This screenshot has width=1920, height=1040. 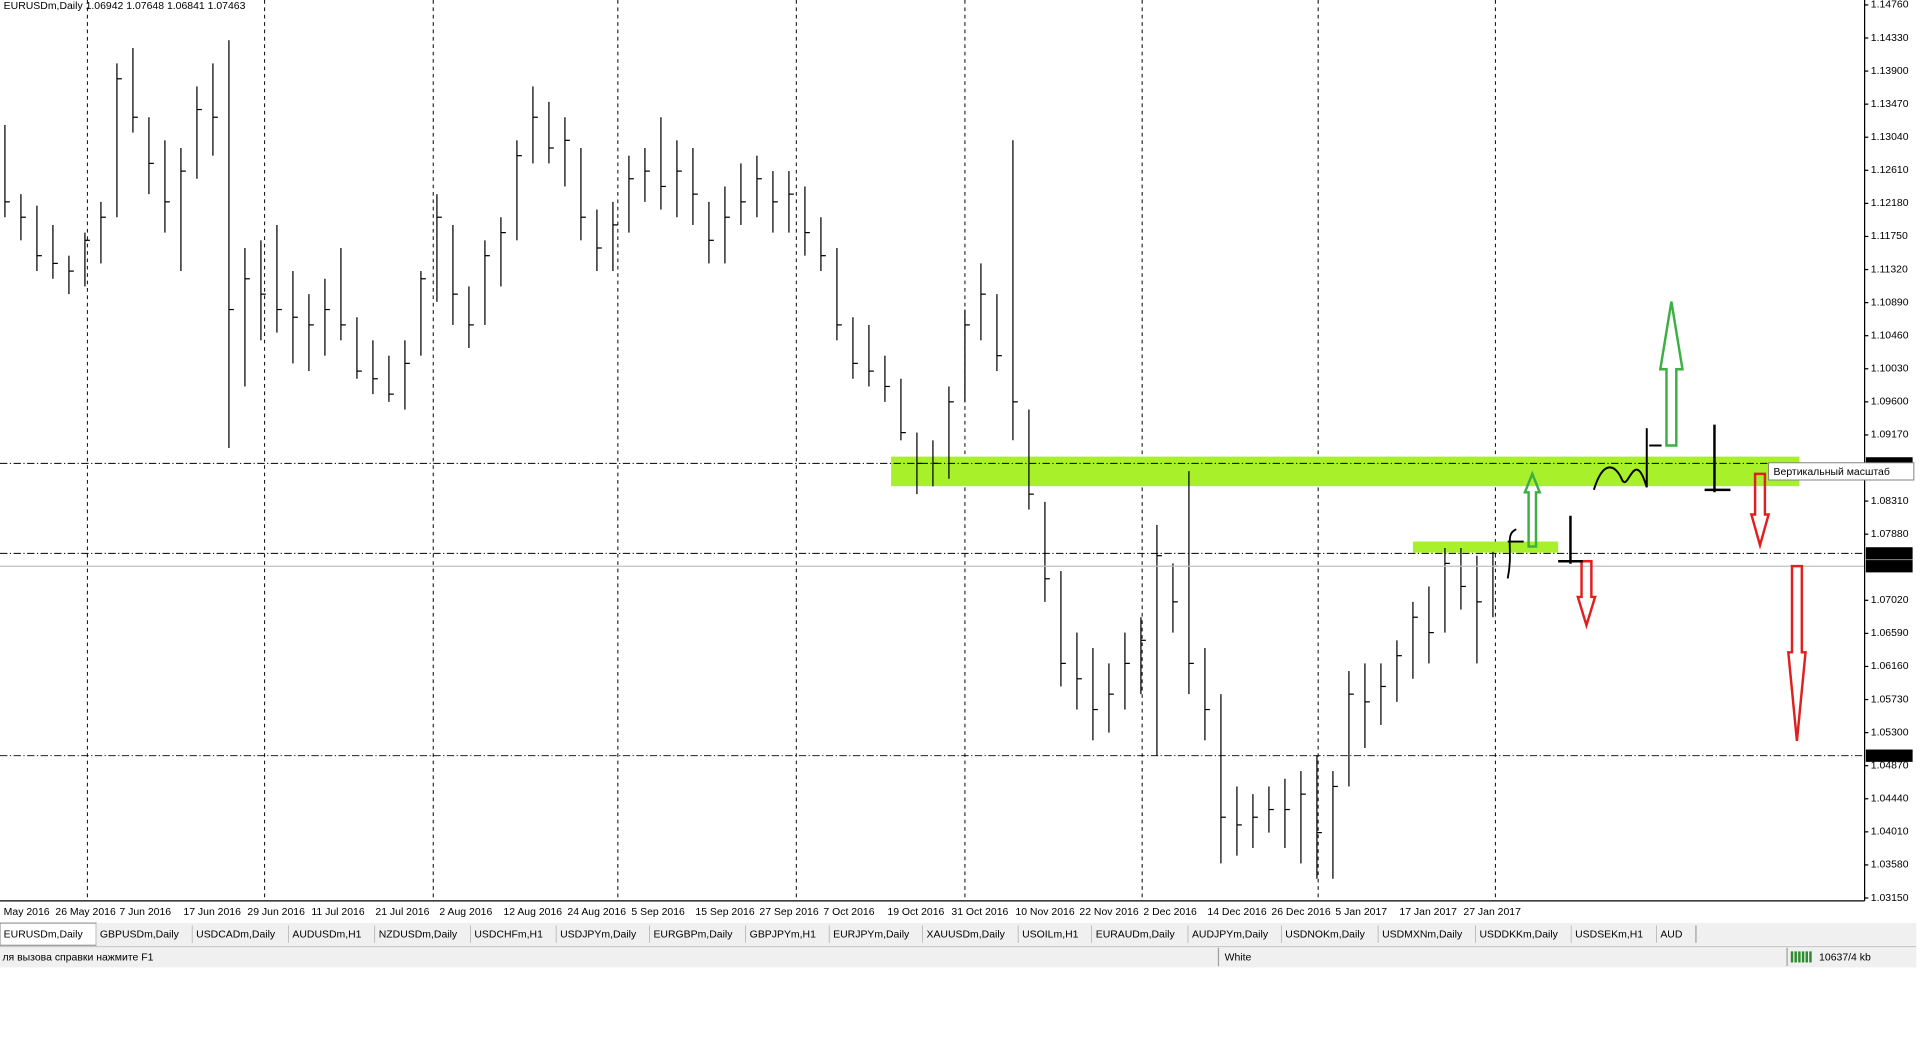 I want to click on tab-label: NZDUSDm,Daily, so click(x=418, y=935).